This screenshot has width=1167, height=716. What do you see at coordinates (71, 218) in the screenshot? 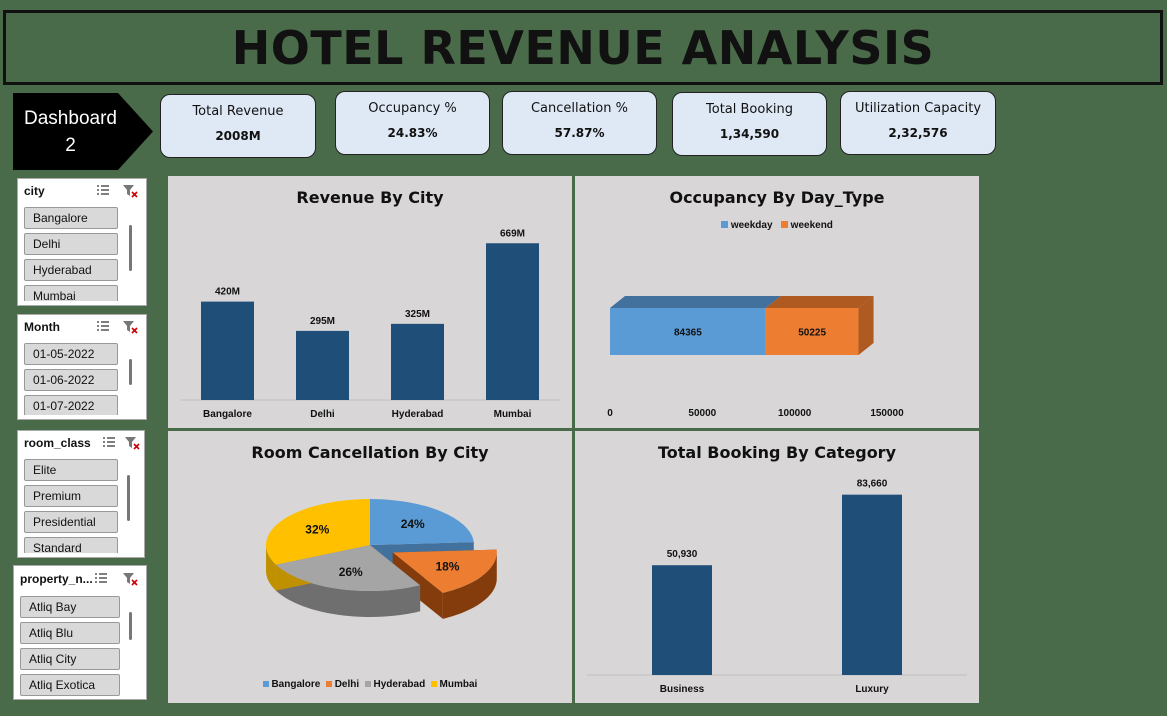
I see `slicer-item: Bangalore` at bounding box center [71, 218].